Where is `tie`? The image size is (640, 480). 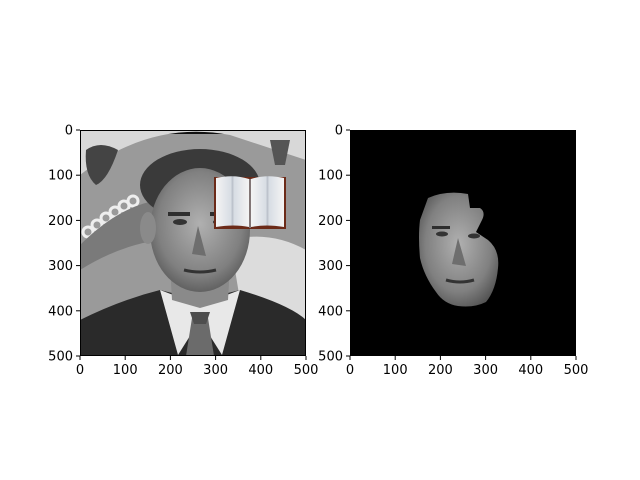 tie is located at coordinates (200, 337).